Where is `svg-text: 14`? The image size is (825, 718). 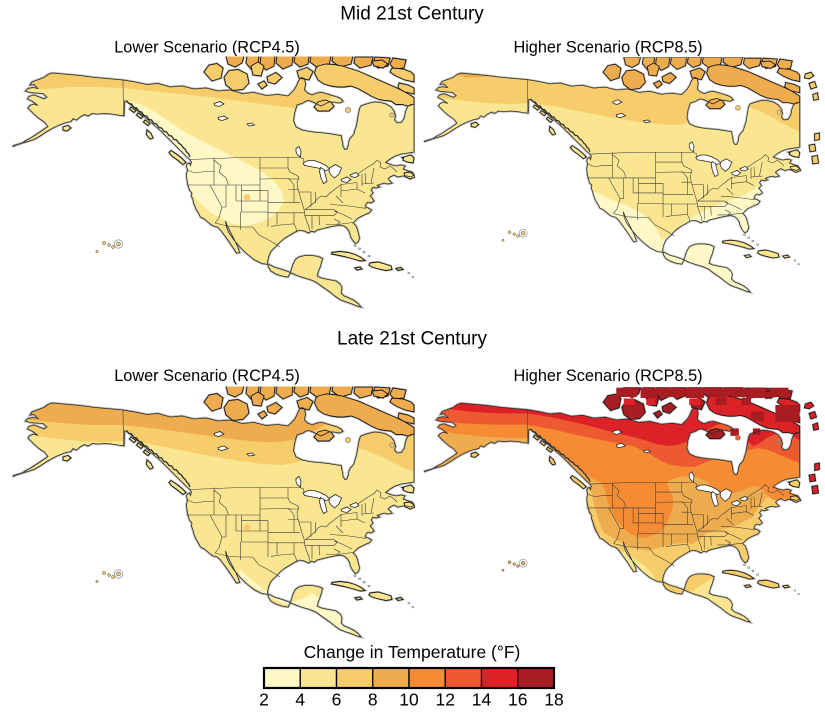 svg-text: 14 is located at coordinates (482, 700).